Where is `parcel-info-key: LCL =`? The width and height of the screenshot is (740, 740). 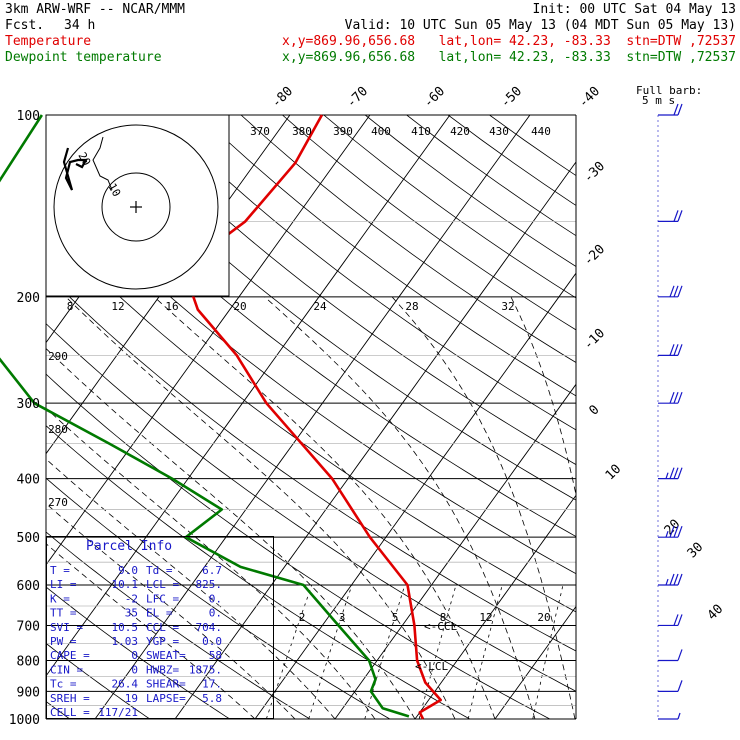 parcel-info-key: LCL = is located at coordinates (162, 584).